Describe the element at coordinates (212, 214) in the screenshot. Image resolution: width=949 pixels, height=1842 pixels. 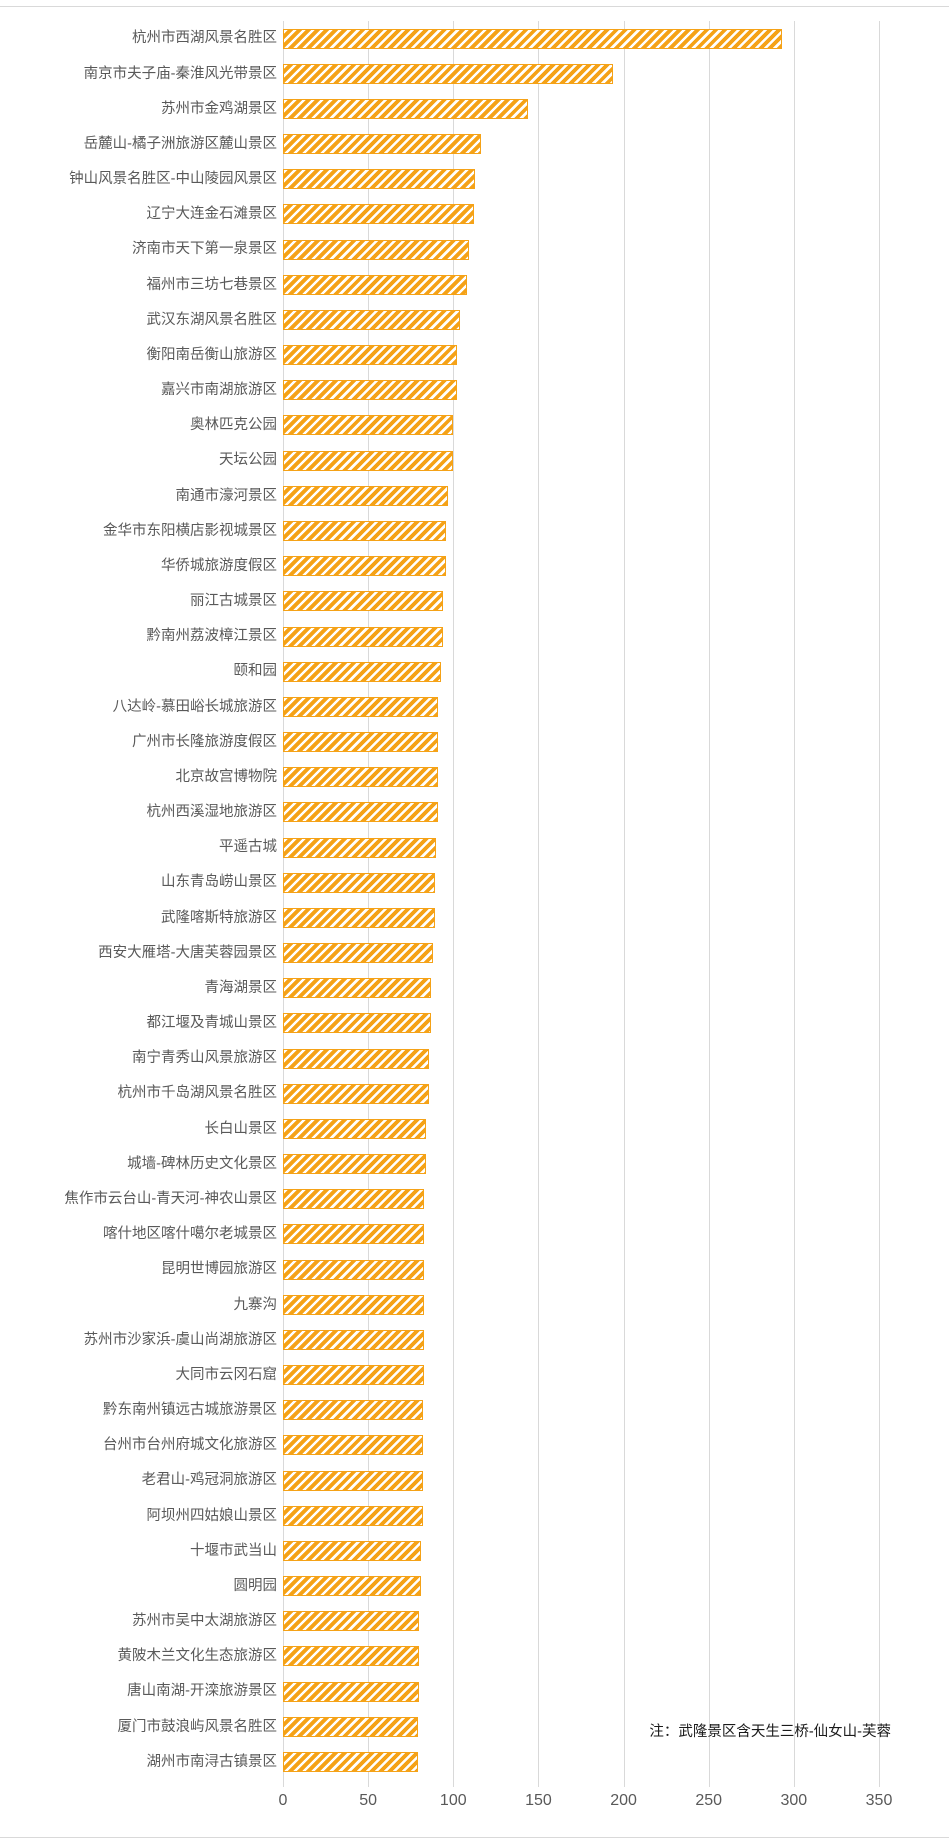
I see `category-label: 辽宁大连金石滩景区` at that location.